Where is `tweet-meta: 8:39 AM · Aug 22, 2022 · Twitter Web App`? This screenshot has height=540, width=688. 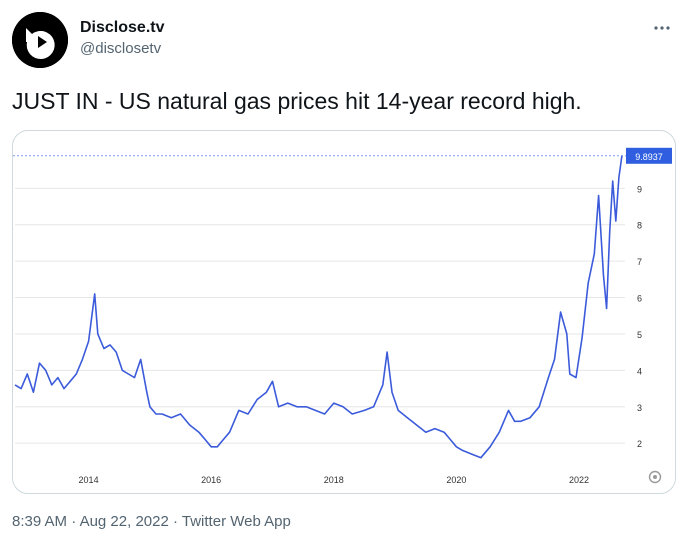
tweet-meta: 8:39 AM · Aug 22, 2022 · Twitter Web App is located at coordinates (151, 522).